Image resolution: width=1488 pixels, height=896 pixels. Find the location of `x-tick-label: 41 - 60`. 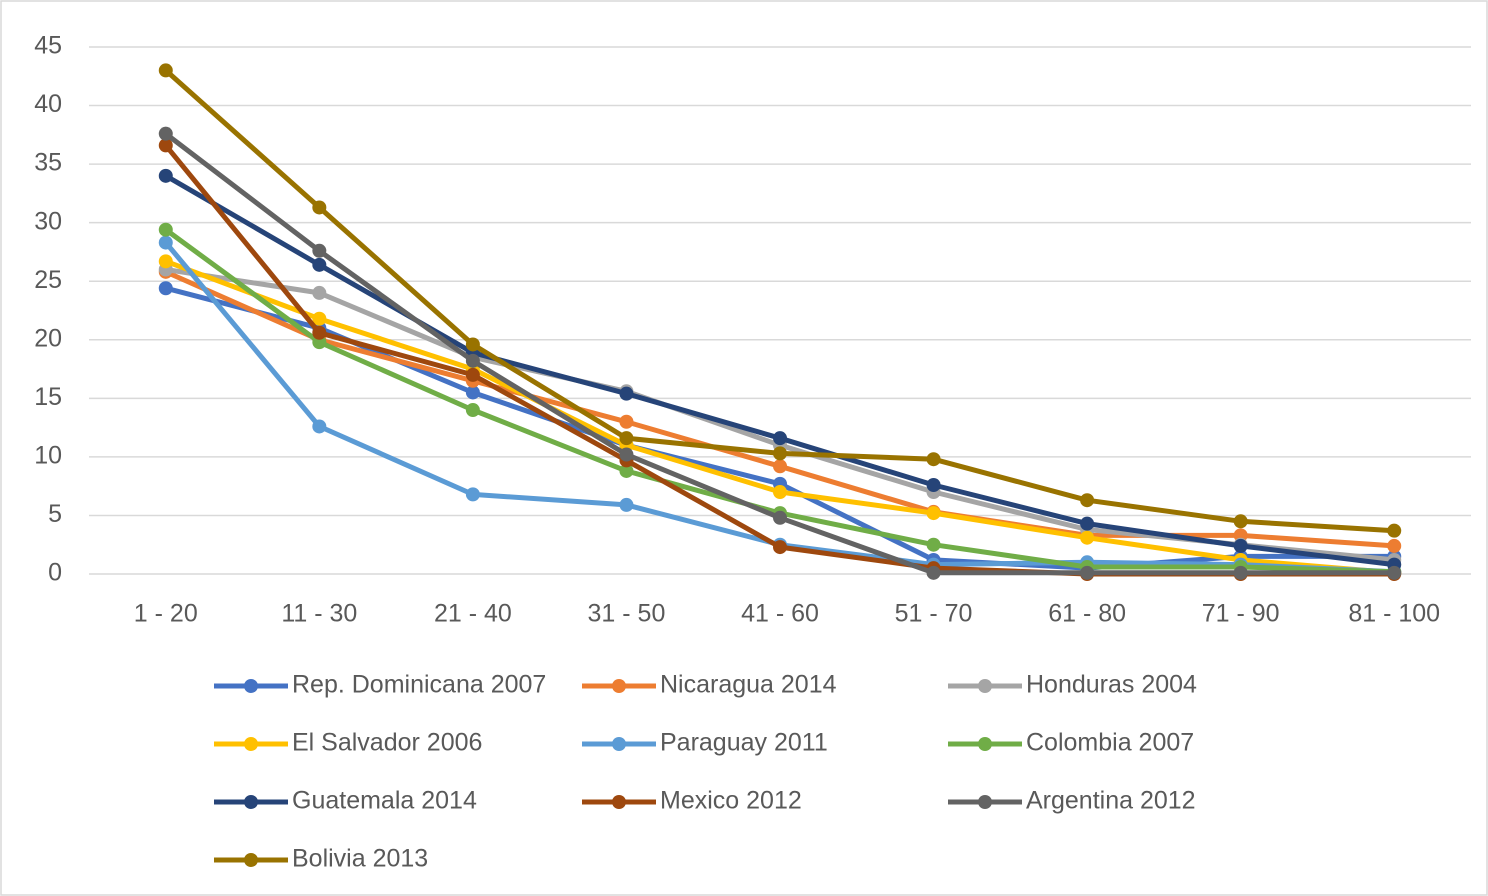

x-tick-label: 41 - 60 is located at coordinates (780, 614).